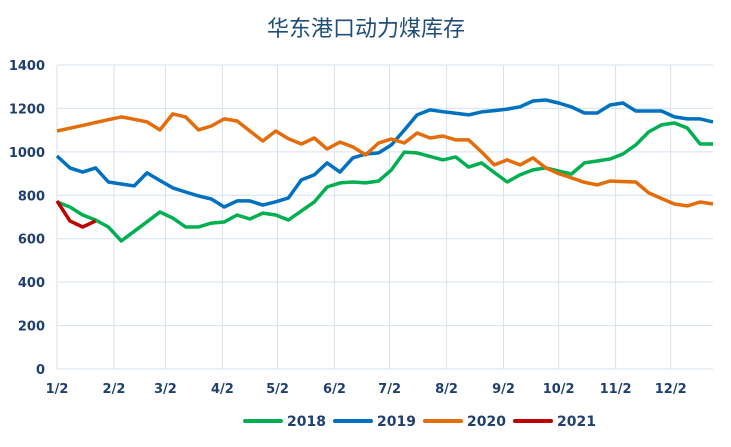  What do you see at coordinates (389, 389) in the screenshot?
I see `x-tick-label: 7/2` at bounding box center [389, 389].